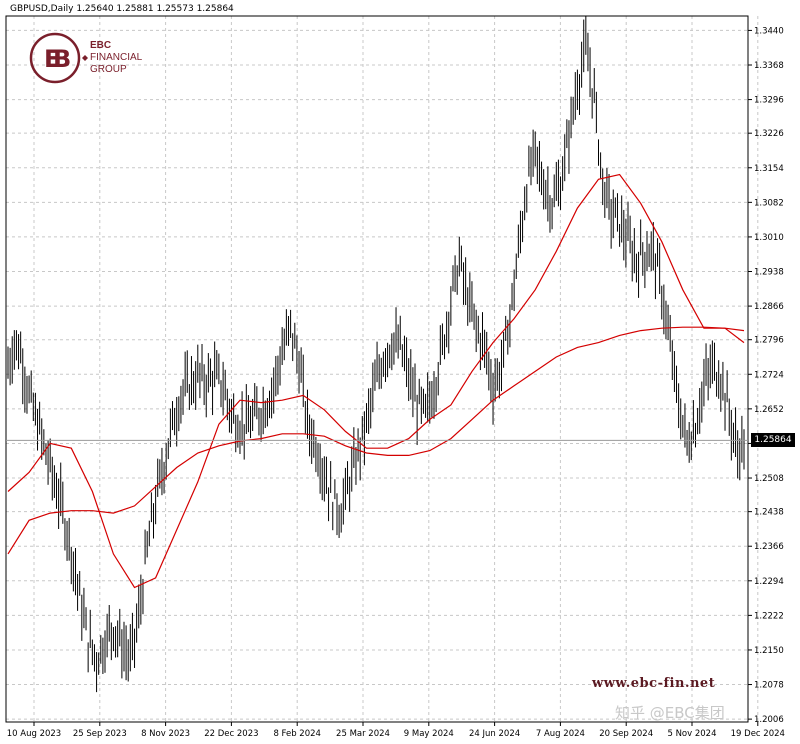 The height and width of the screenshot is (744, 800). Describe the element at coordinates (52, 59) in the screenshot. I see `svg-text: E` at that location.